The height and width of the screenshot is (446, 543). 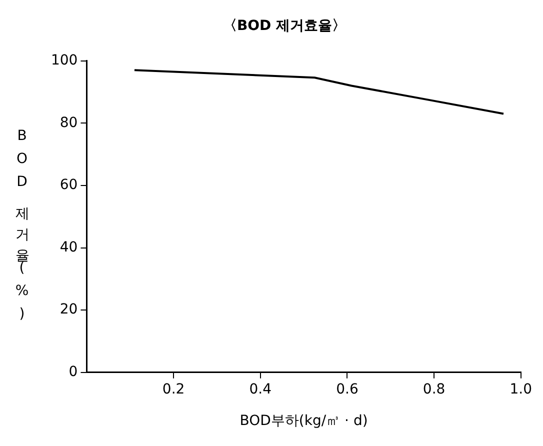 I want to click on y-tick-label: 100, so click(x=64, y=60).